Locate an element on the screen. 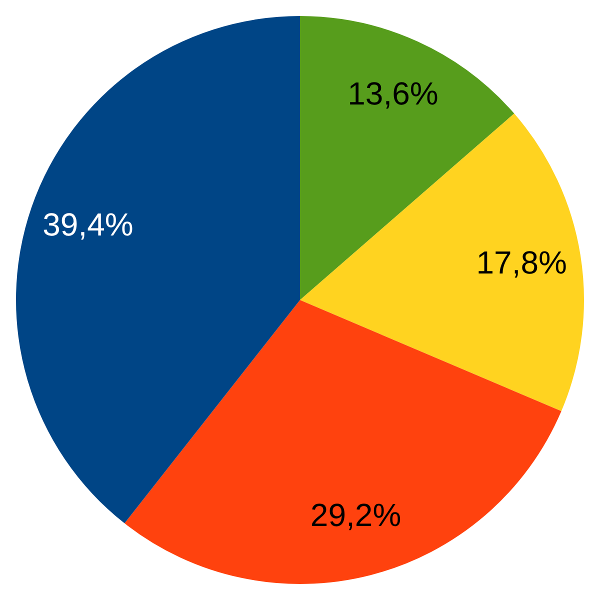 The width and height of the screenshot is (600, 600). data-label: 17,8% is located at coordinates (521, 262).